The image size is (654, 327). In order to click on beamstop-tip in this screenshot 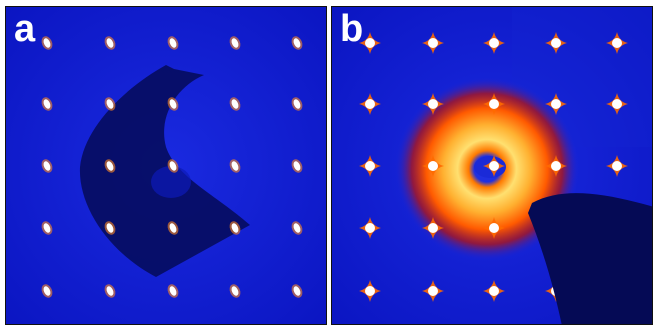, I will do `click(171, 182)`.